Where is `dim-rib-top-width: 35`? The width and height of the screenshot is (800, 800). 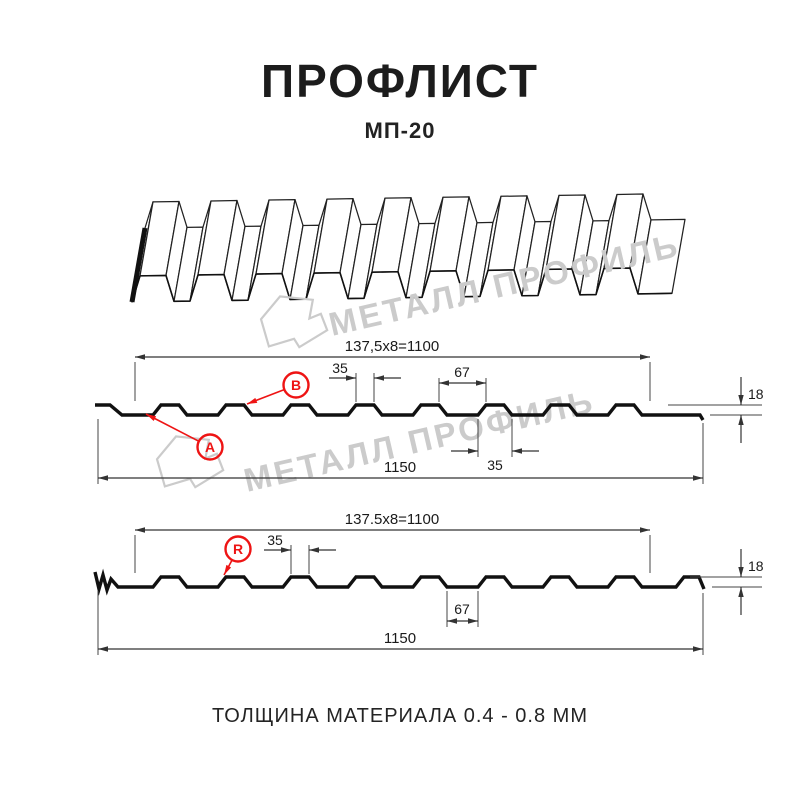
dim-rib-top-width: 35 is located at coordinates (340, 368).